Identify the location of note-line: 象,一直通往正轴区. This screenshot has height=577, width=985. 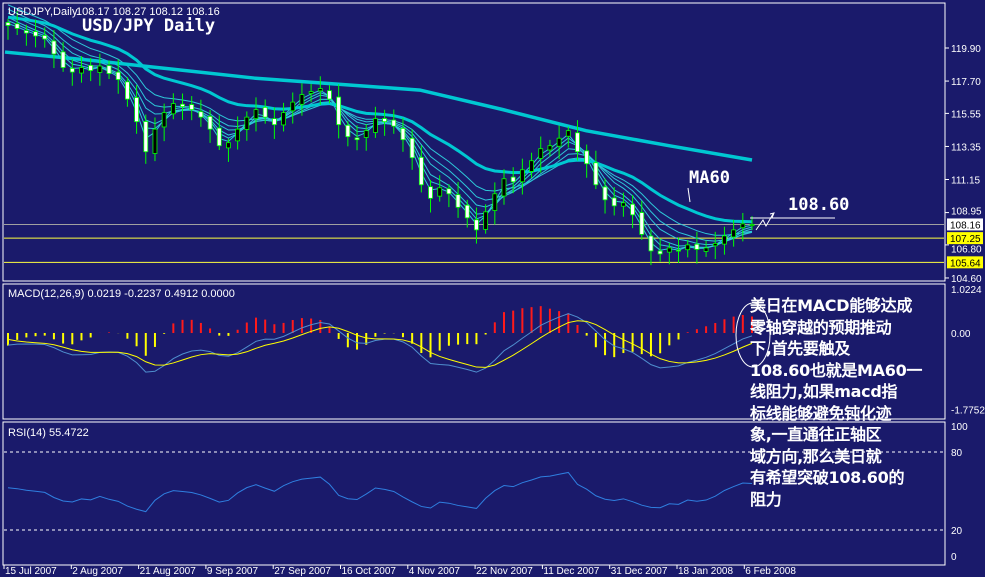
(816, 434).